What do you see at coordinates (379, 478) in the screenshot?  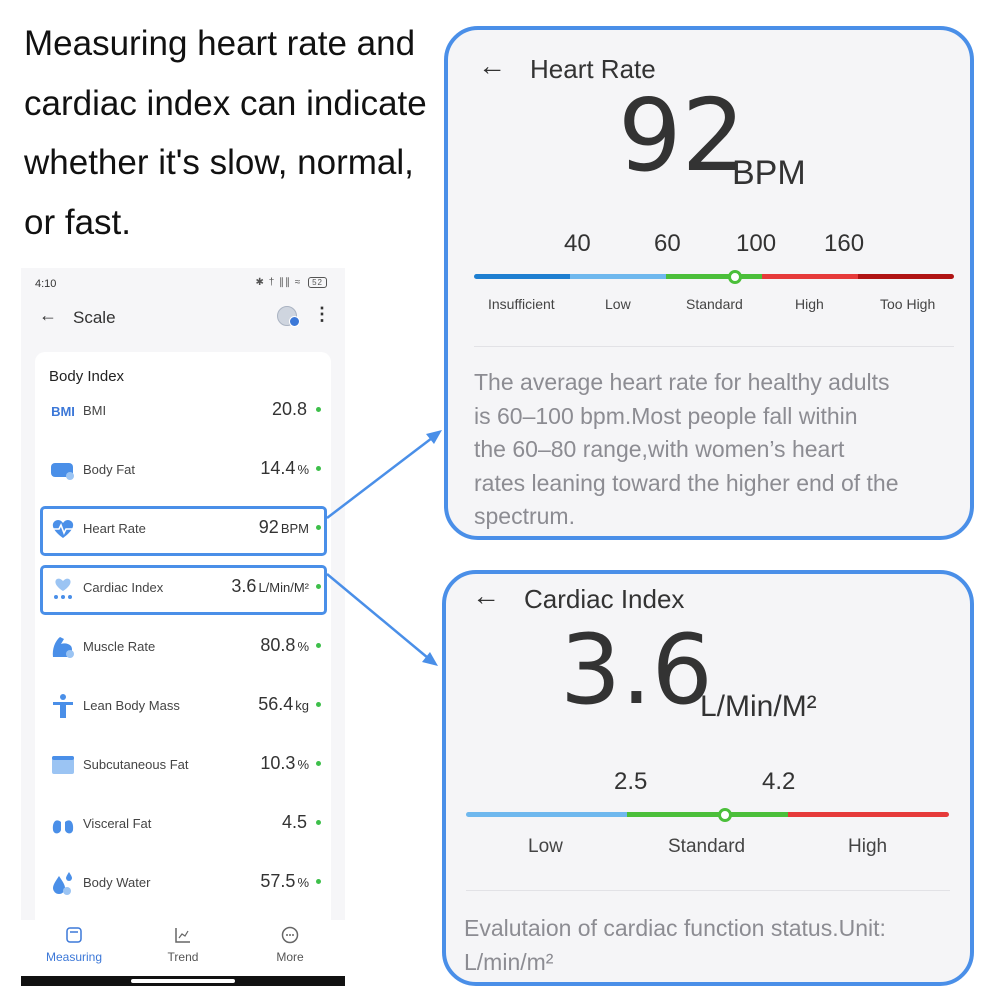 I see `arrow-to-heart-panel` at bounding box center [379, 478].